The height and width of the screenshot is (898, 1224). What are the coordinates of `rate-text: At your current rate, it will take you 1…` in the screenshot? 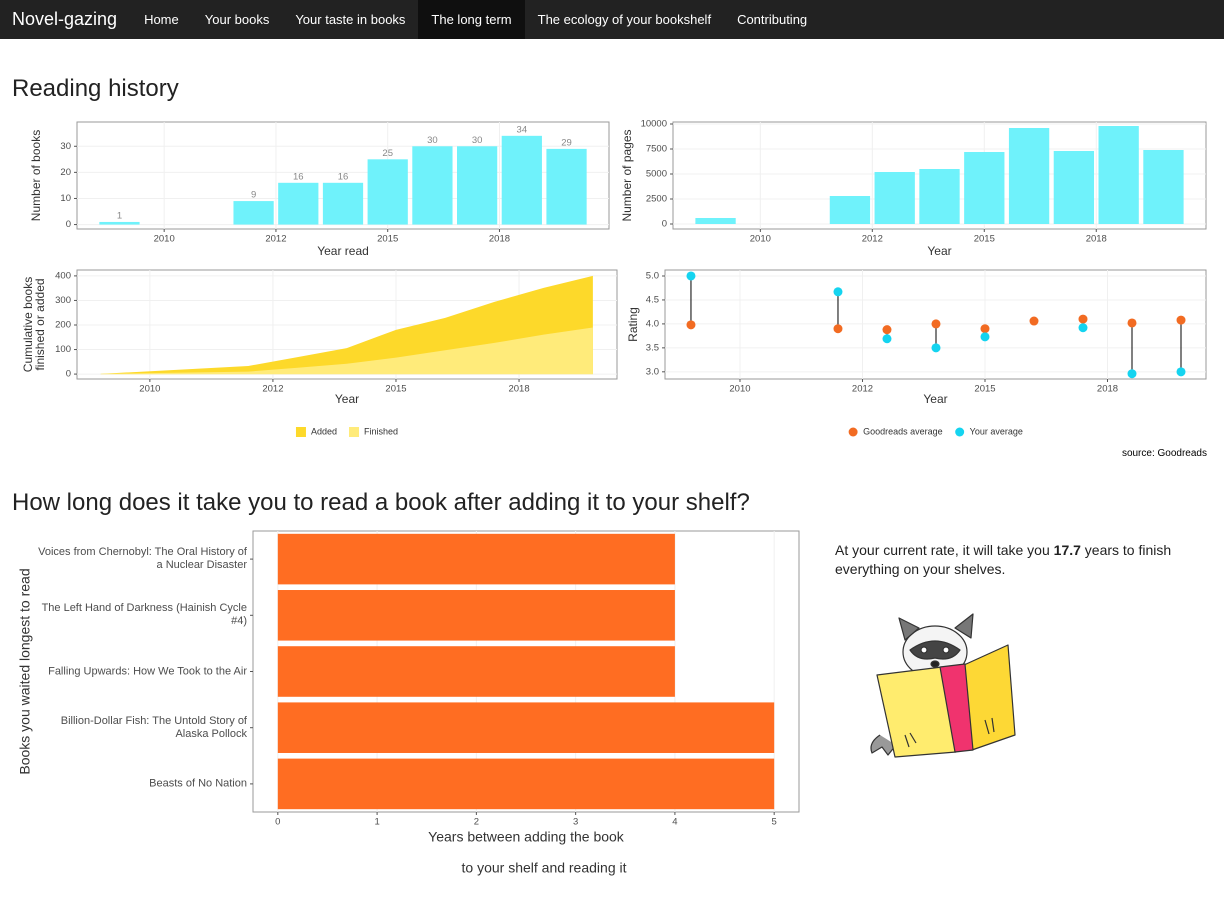 It's located at (1020, 560).